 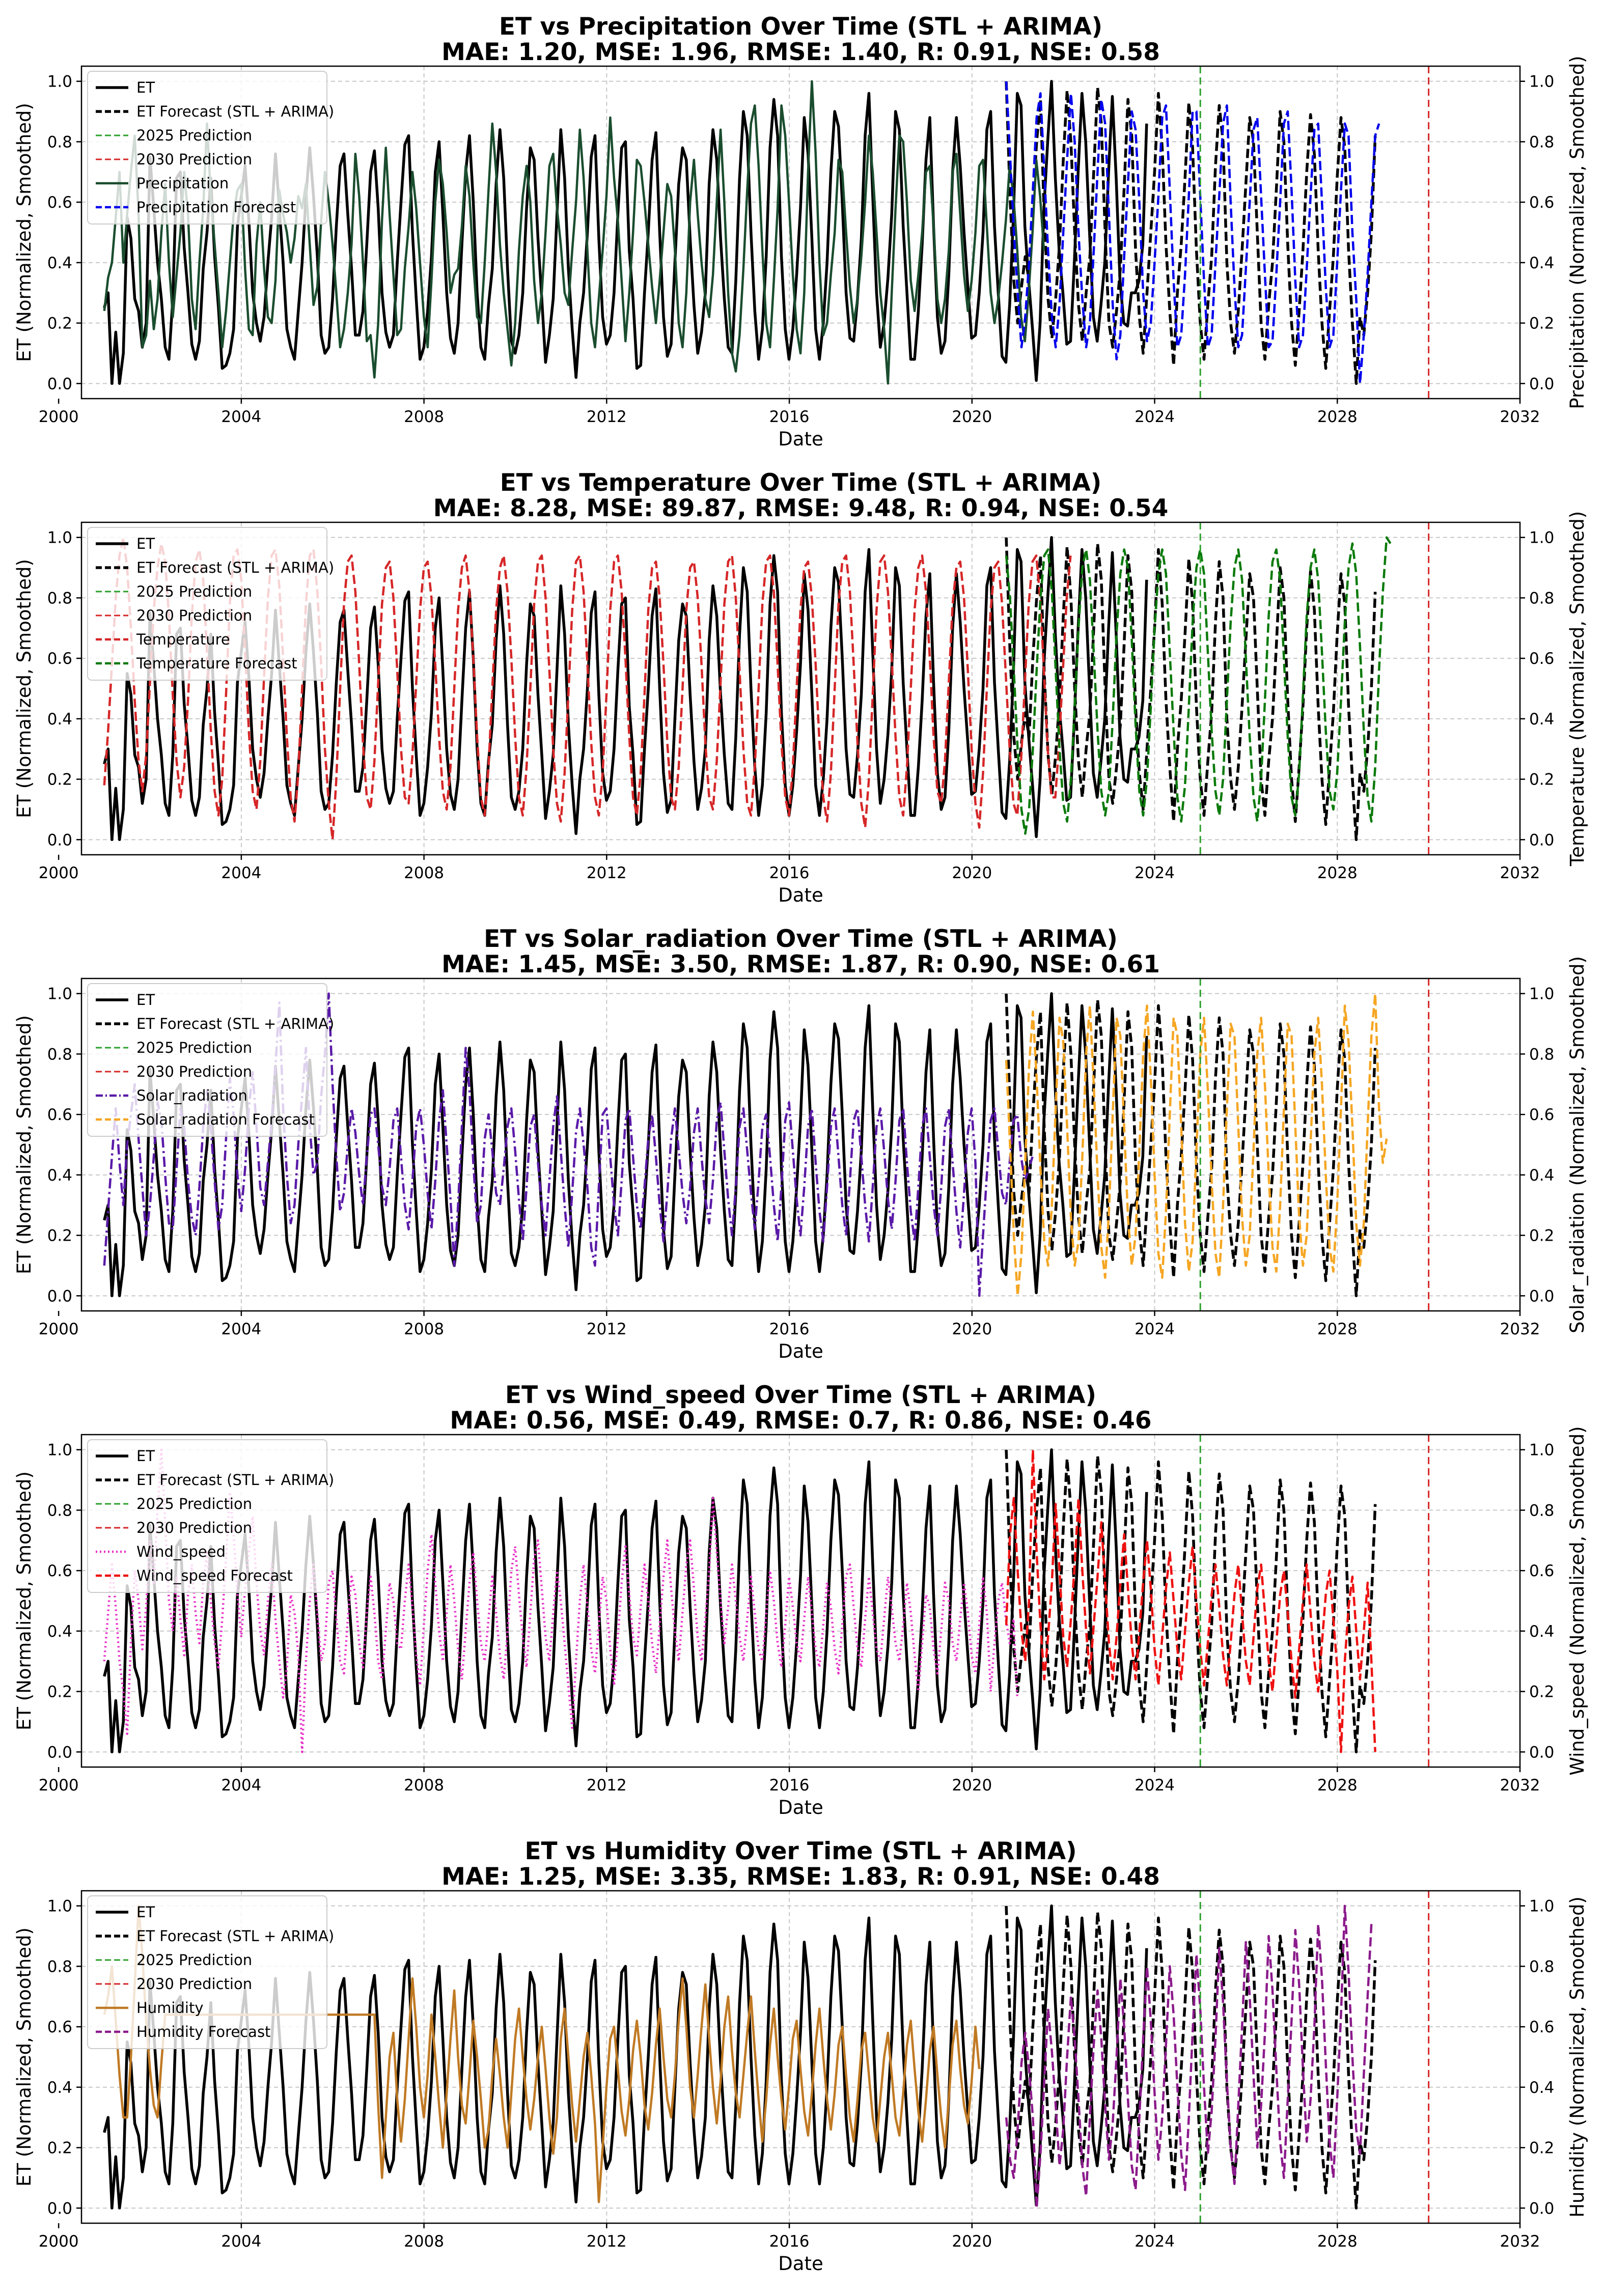 What do you see at coordinates (225, 1119) in the screenshot?
I see `legend-label-solar-radiation-forecast: Solar_radiation Forecast` at bounding box center [225, 1119].